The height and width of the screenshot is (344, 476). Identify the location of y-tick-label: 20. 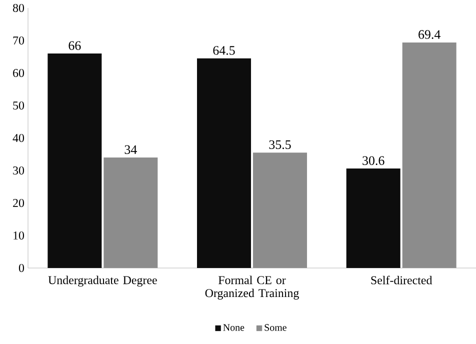
(18, 203).